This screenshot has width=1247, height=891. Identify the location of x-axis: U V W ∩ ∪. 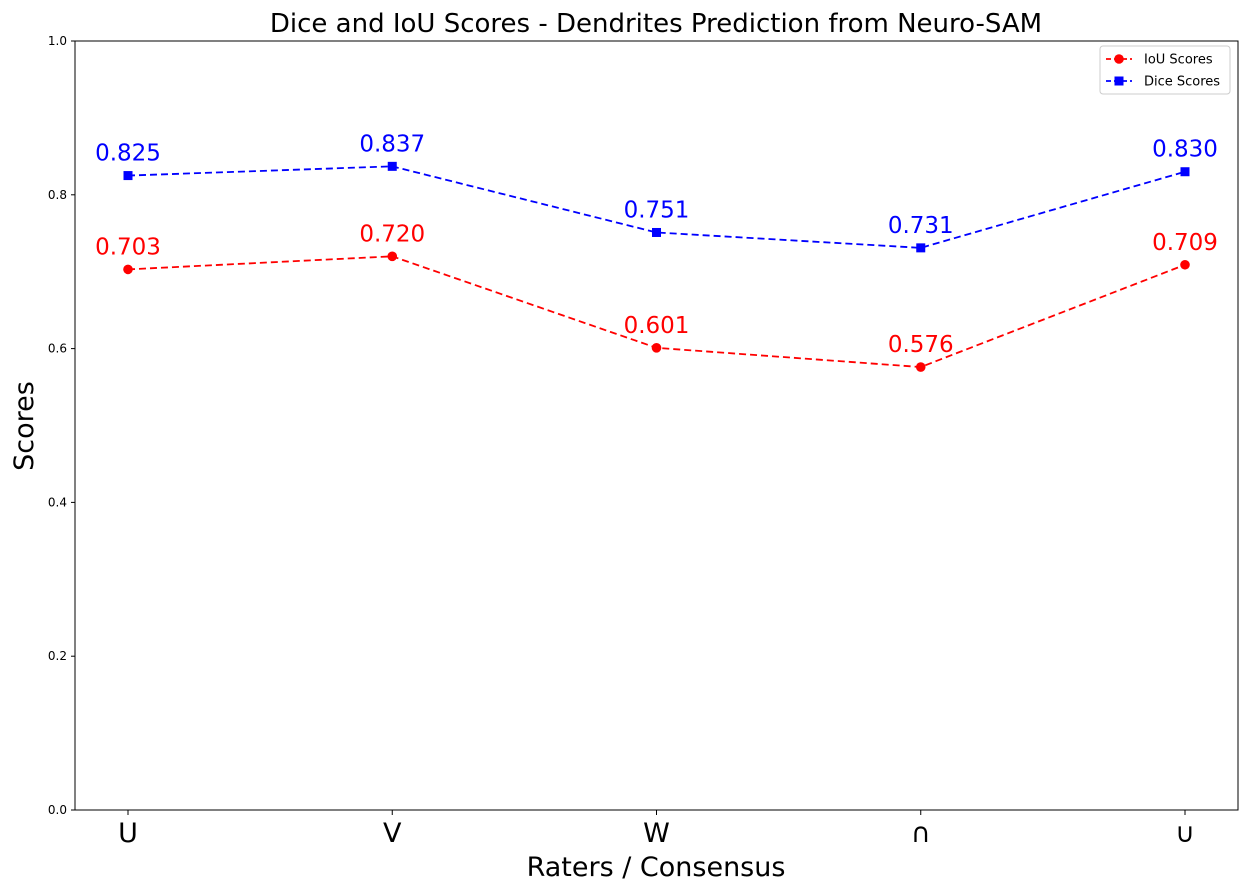
(656, 829).